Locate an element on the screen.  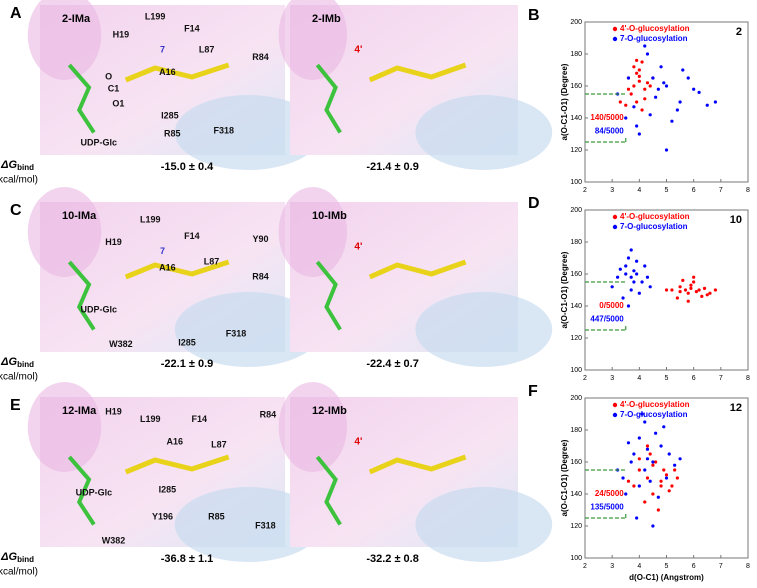
udp-glc is located at coordinates (81, 98).